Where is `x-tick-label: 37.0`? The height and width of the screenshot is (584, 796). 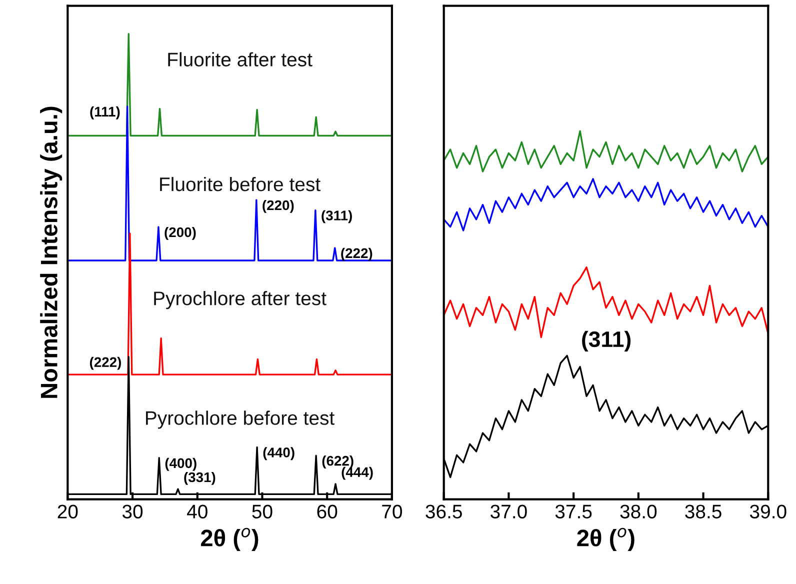 x-tick-label: 37.0 is located at coordinates (508, 511).